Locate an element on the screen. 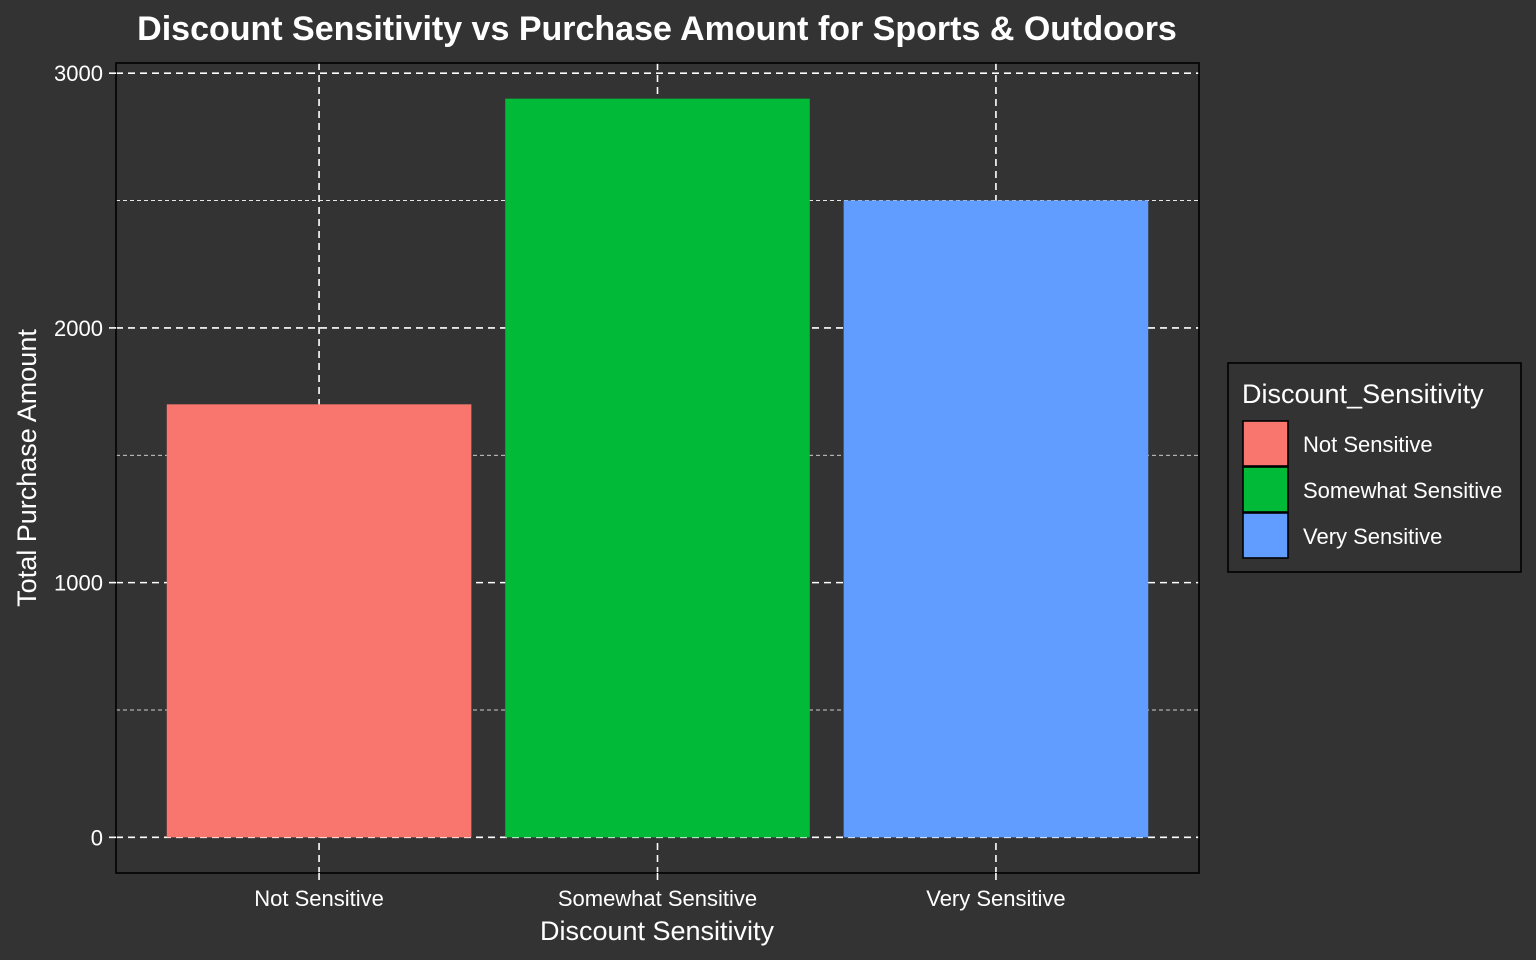 This screenshot has height=960, width=1536. y-tick-label: 2000 is located at coordinates (78, 328).